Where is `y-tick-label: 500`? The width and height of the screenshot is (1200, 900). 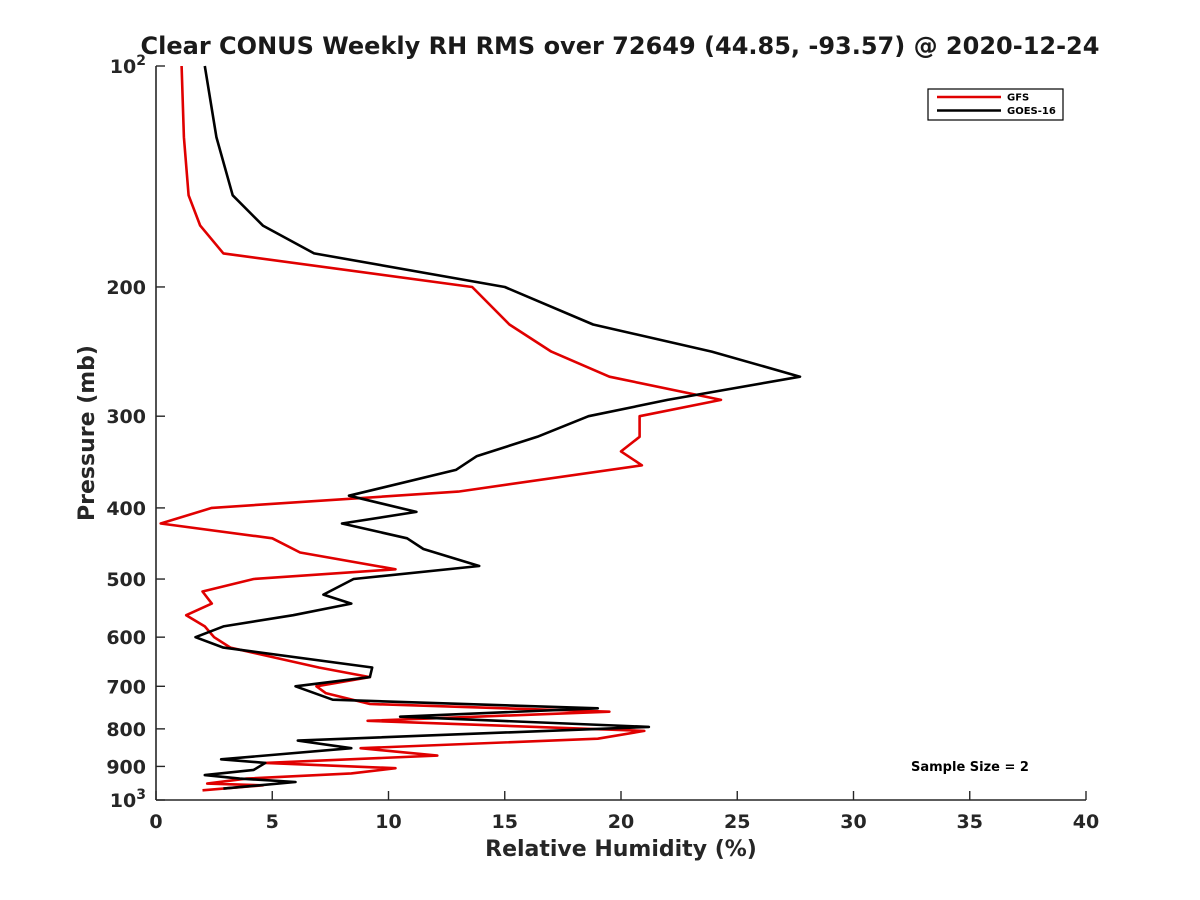 y-tick-label: 500 is located at coordinates (126, 580).